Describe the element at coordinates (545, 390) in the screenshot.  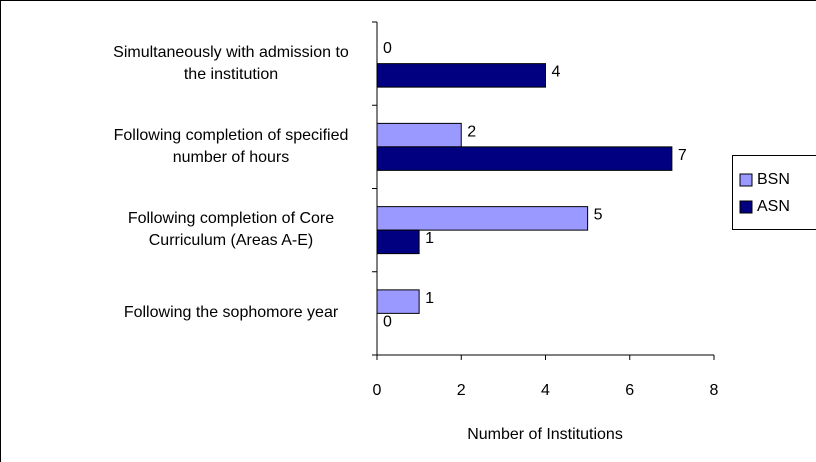
I see `x-tick-label: 4` at that location.